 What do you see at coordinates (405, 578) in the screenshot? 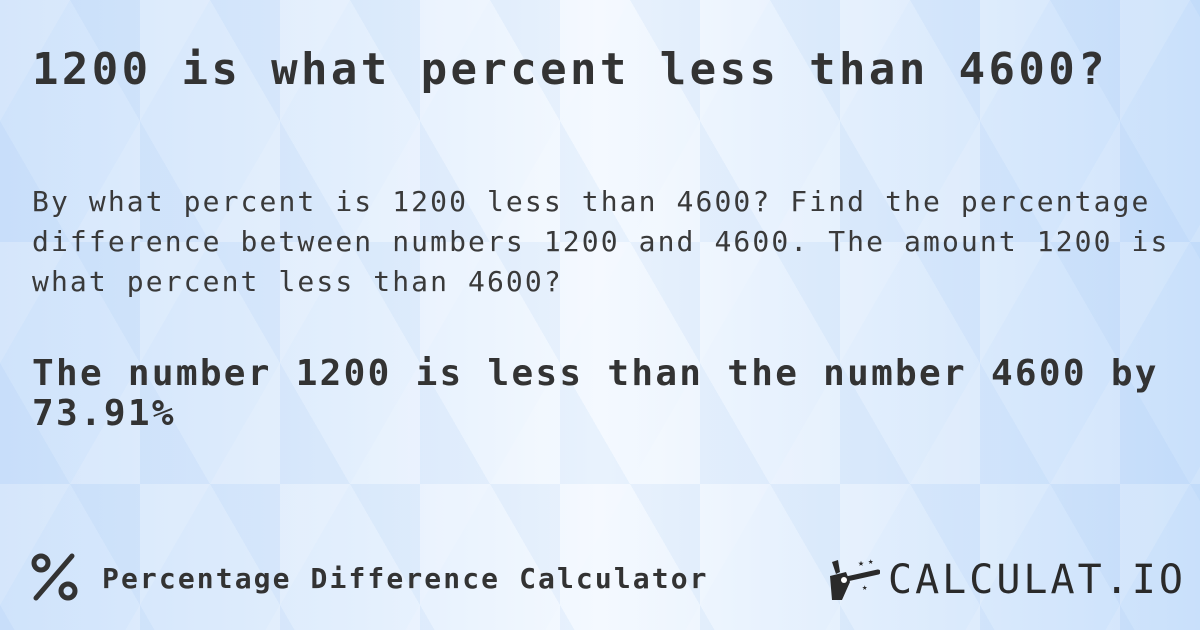
I see `calculator-name: Percentage Difference Calculator` at bounding box center [405, 578].